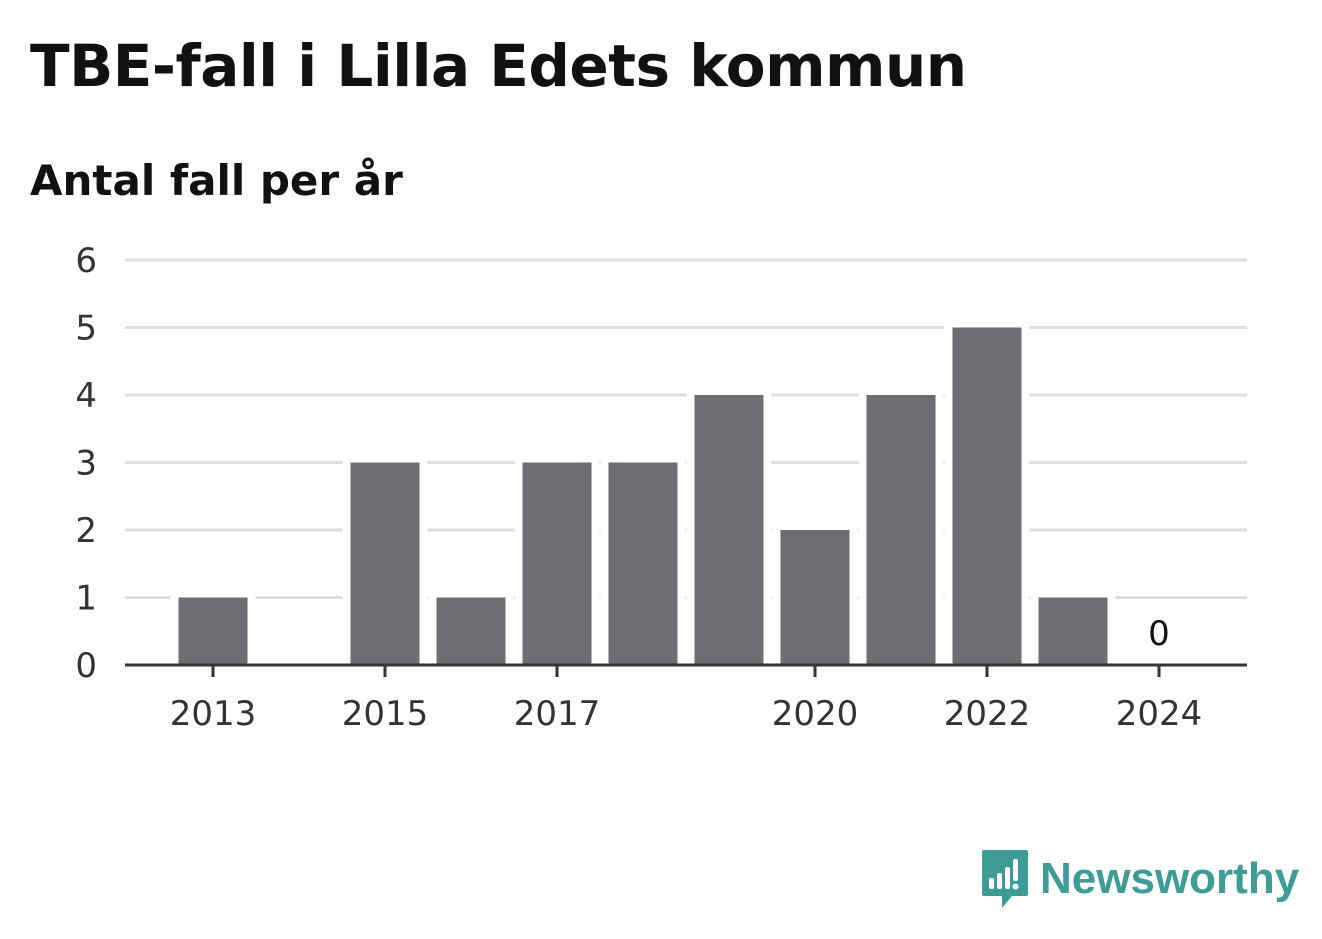 This screenshot has width=1322, height=939. Describe the element at coordinates (86, 396) in the screenshot. I see `y-tick-label-4: 4` at that location.